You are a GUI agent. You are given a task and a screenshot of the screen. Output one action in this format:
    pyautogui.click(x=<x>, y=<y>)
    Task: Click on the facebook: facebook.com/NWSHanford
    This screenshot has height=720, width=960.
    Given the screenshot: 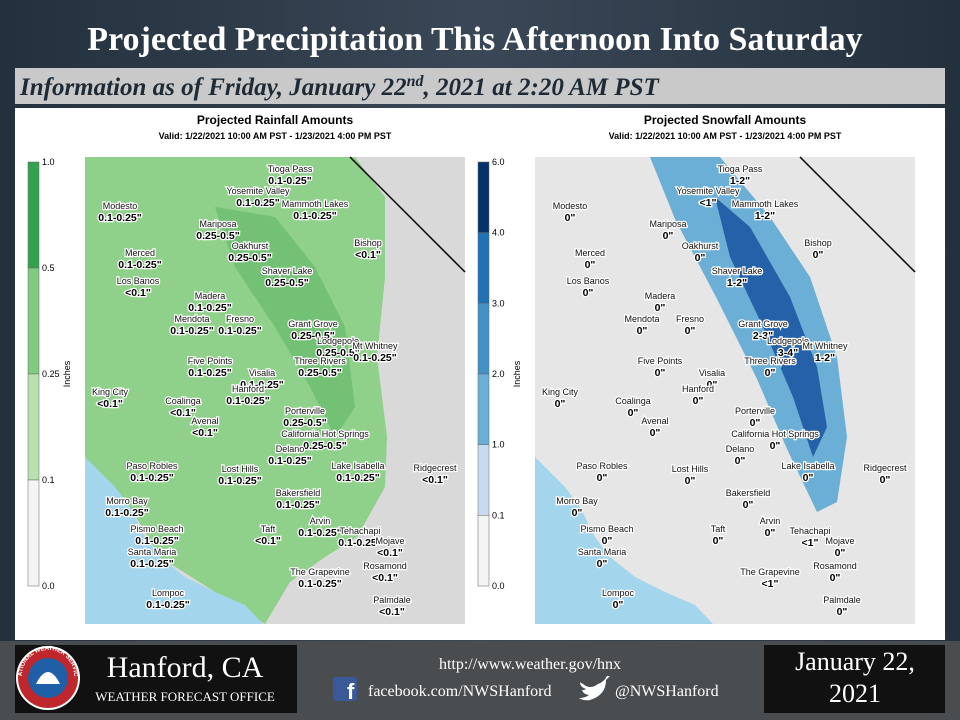 What is the action you would take?
    pyautogui.click(x=460, y=691)
    